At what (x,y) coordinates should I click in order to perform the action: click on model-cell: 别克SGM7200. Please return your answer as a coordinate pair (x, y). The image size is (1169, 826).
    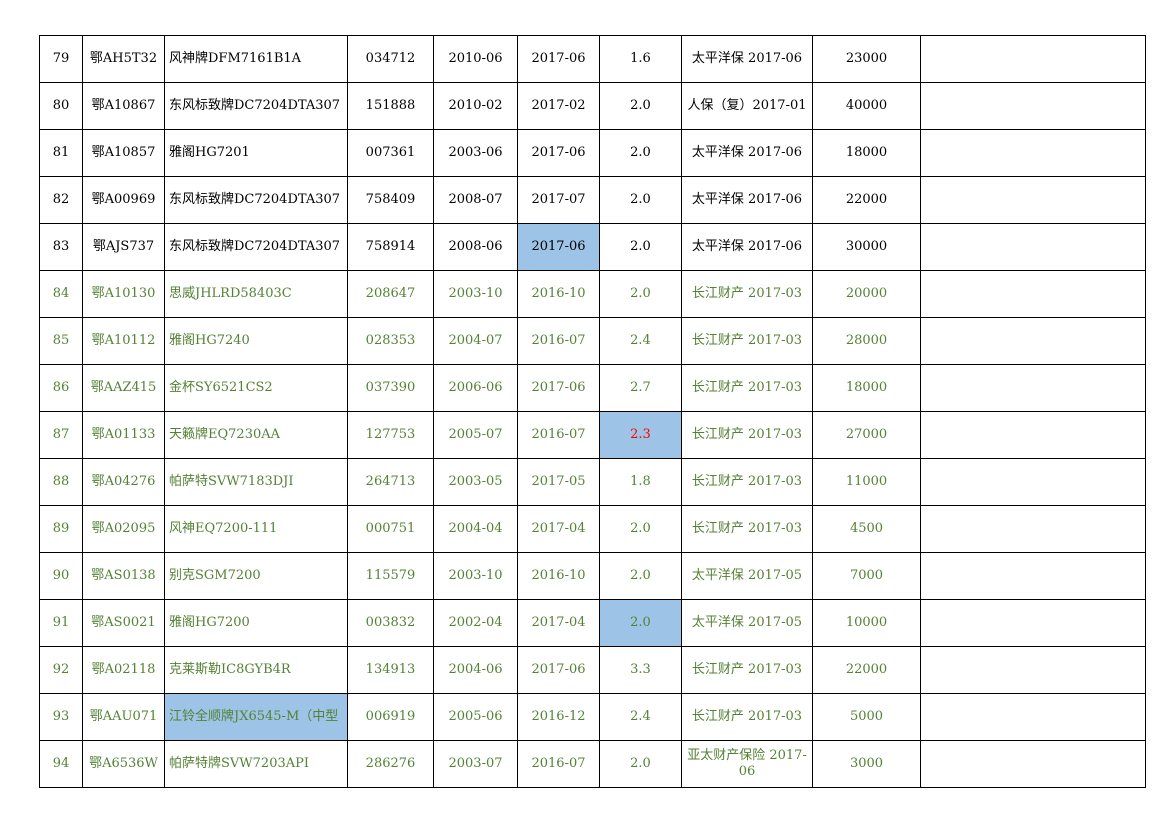
    Looking at the image, I should click on (256, 576).